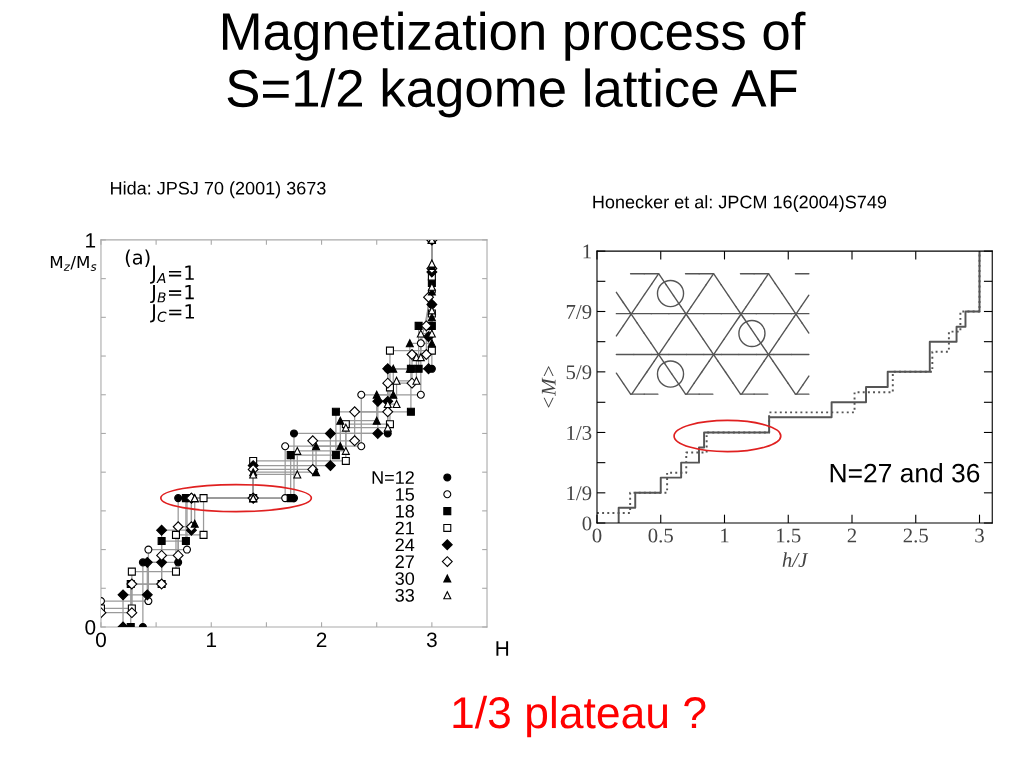 Image resolution: width=1024 pixels, height=768 pixels. Describe the element at coordinates (405, 578) in the screenshot. I see `legend-label: 30` at that location.